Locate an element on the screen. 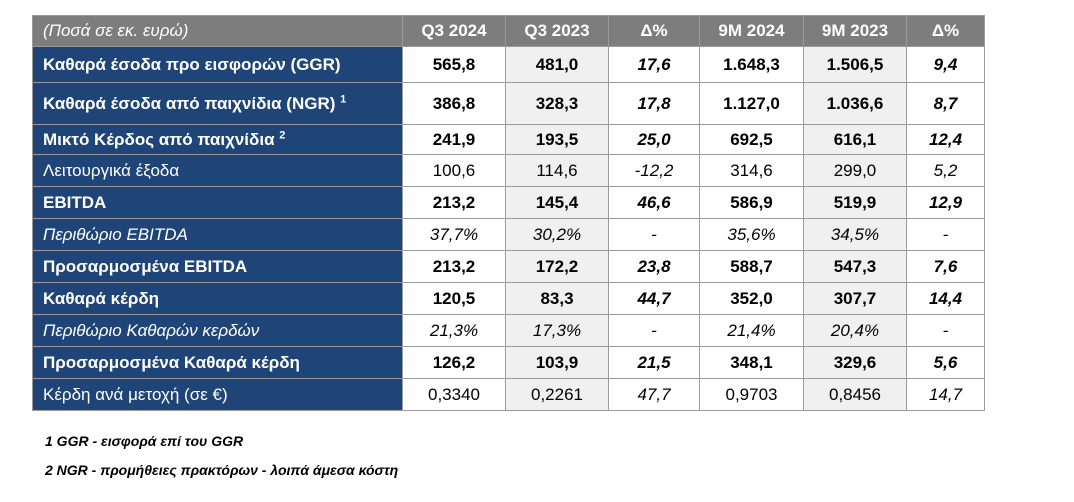 The image size is (1074, 502). row-label-text: Καθαρά έσοδα προ εισφορών (GGR) is located at coordinates (192, 64).